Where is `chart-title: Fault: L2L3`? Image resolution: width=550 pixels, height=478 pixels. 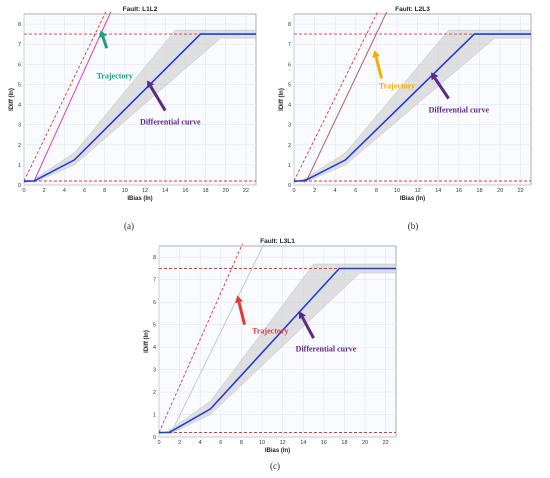 chart-title: Fault: L2L3 is located at coordinates (412, 9).